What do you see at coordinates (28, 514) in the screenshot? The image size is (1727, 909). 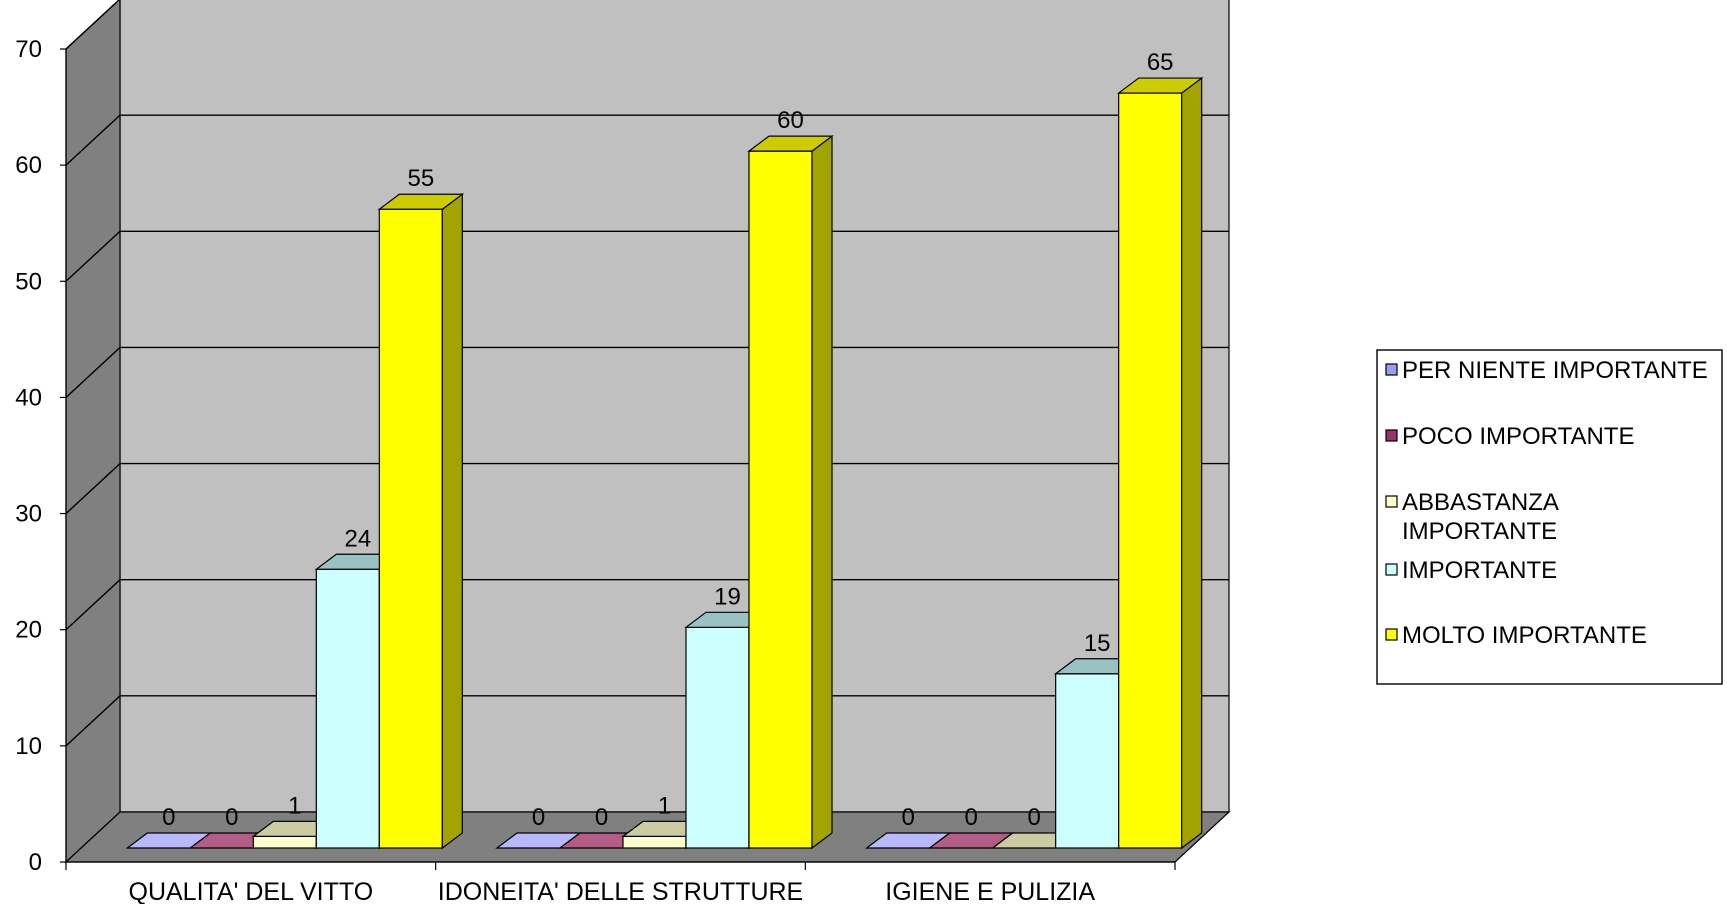 I see `y-tick-label: 30` at bounding box center [28, 514].